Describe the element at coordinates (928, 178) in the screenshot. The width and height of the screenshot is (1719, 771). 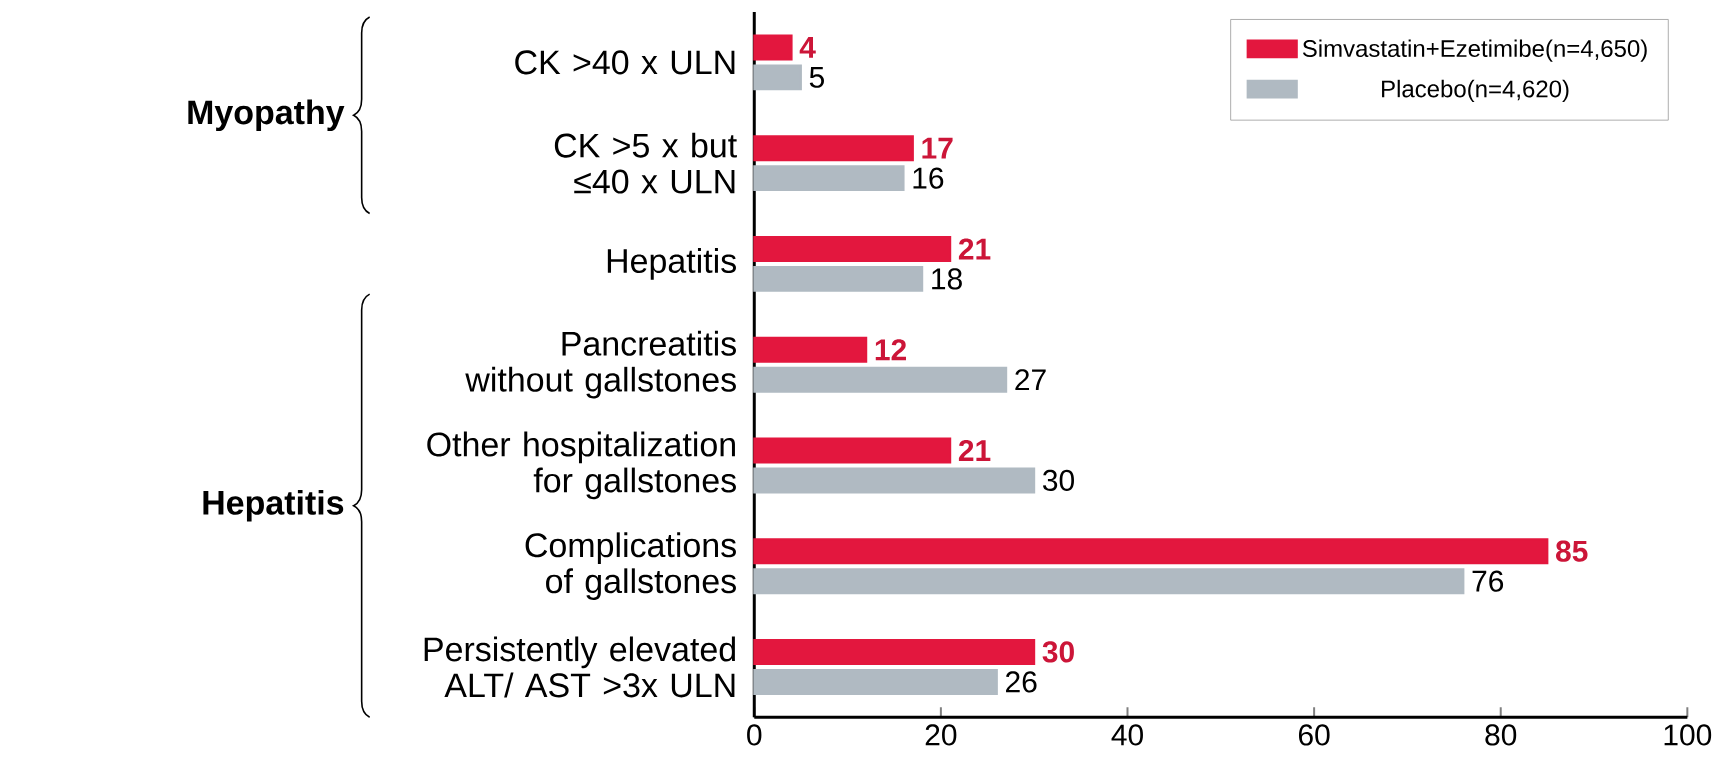
I see `data-label: 16` at that location.